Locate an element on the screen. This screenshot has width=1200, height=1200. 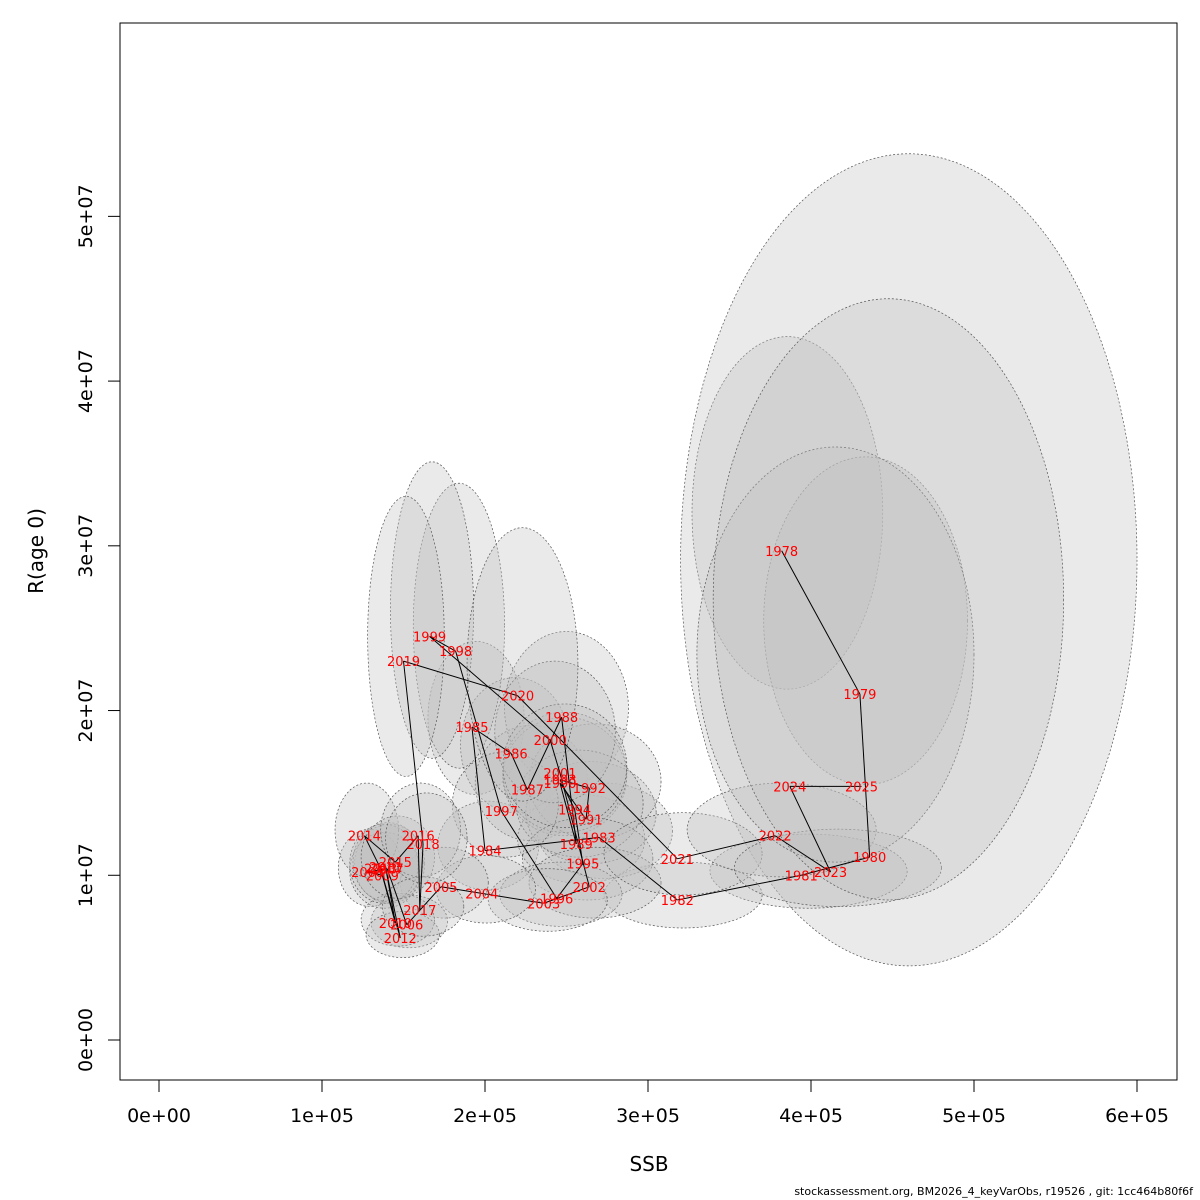
confidence-ellipse-2022 is located at coordinates (781, 830).